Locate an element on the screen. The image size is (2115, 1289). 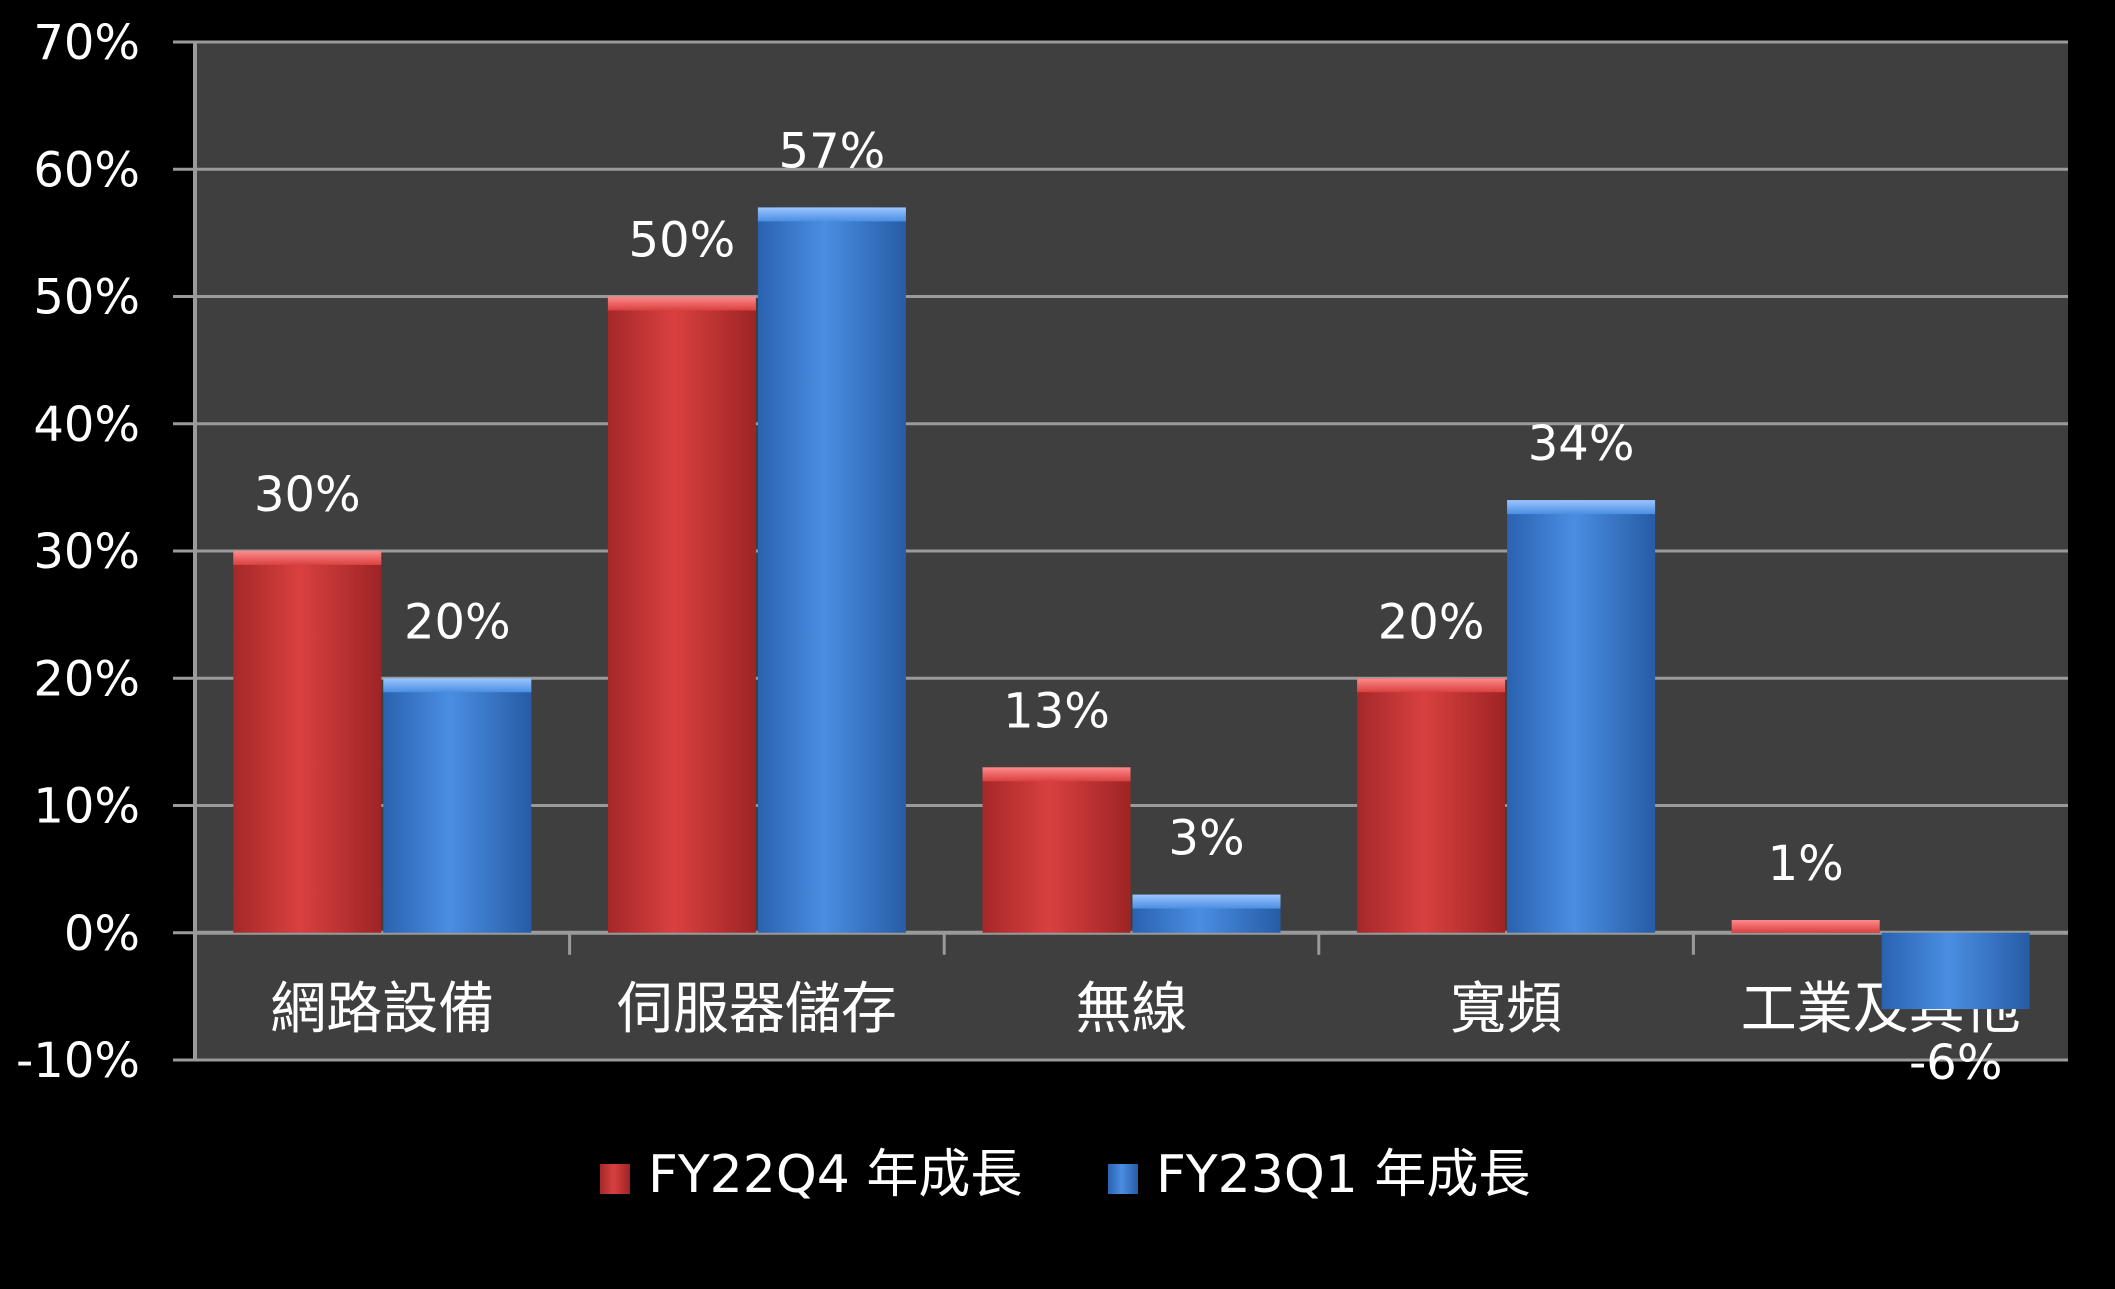
y-tick-label: 20% is located at coordinates (86, 679).